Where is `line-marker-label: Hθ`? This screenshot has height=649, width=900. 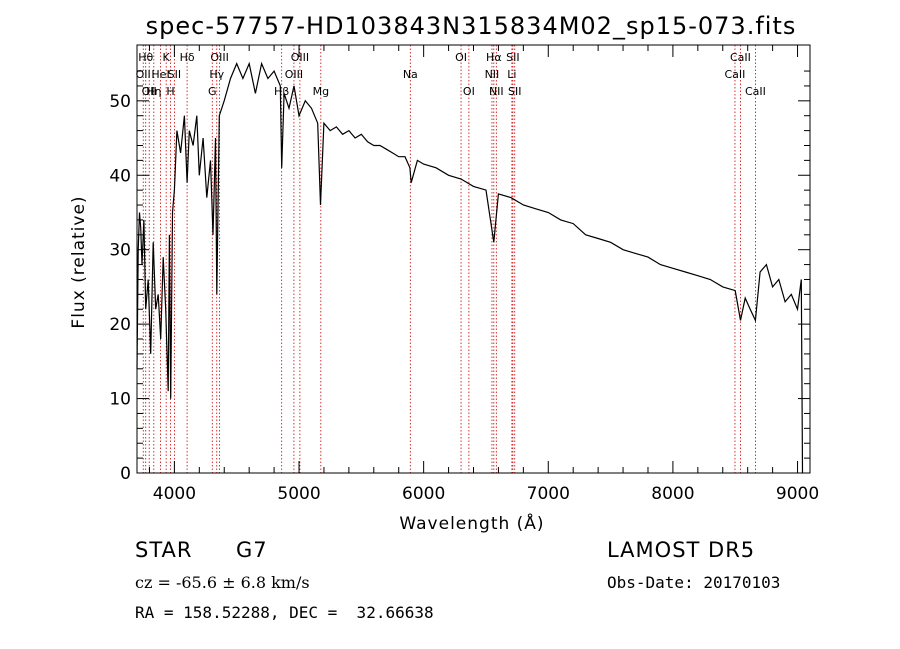
line-marker-label: Hθ is located at coordinates (145, 57).